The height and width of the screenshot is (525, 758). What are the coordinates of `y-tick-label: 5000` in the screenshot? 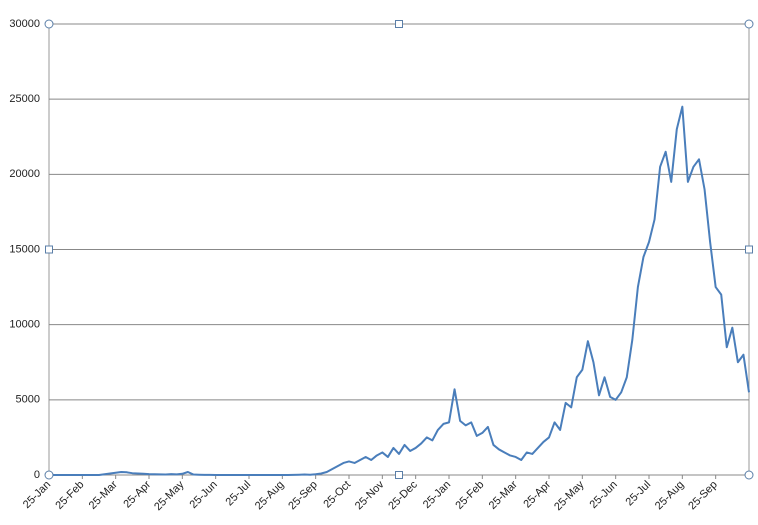 It's located at (28, 400).